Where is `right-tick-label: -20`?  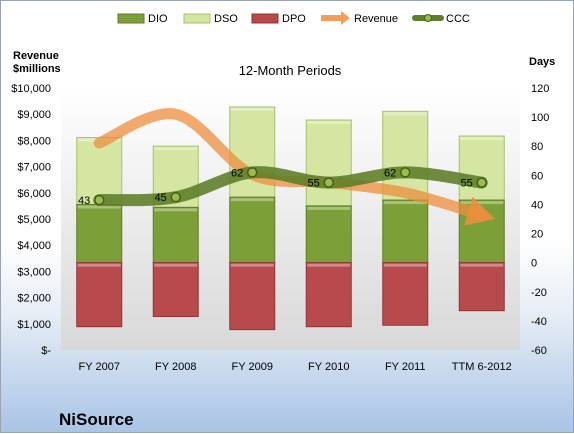 right-tick-label: -20 is located at coordinates (539, 293).